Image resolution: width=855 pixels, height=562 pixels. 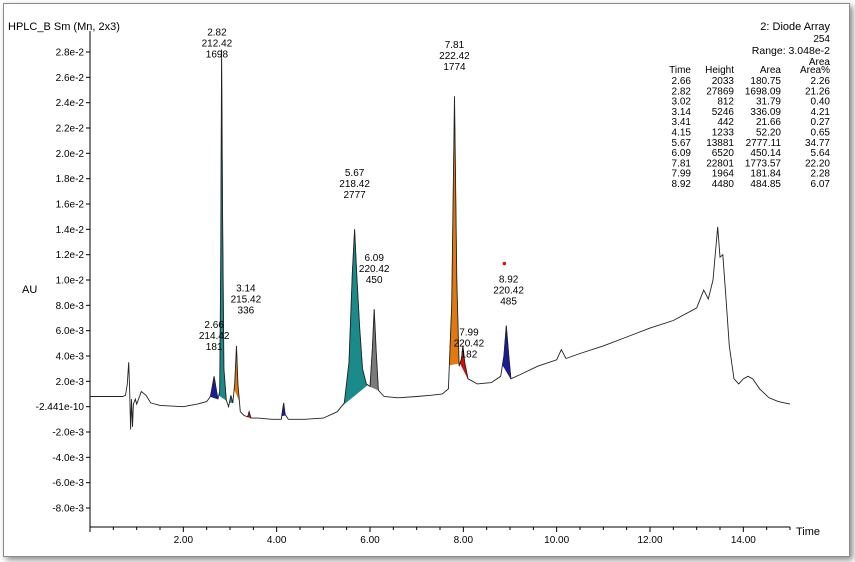 I want to click on table-row: 4.15 1233 52.20 0.65, so click(x=751, y=133).